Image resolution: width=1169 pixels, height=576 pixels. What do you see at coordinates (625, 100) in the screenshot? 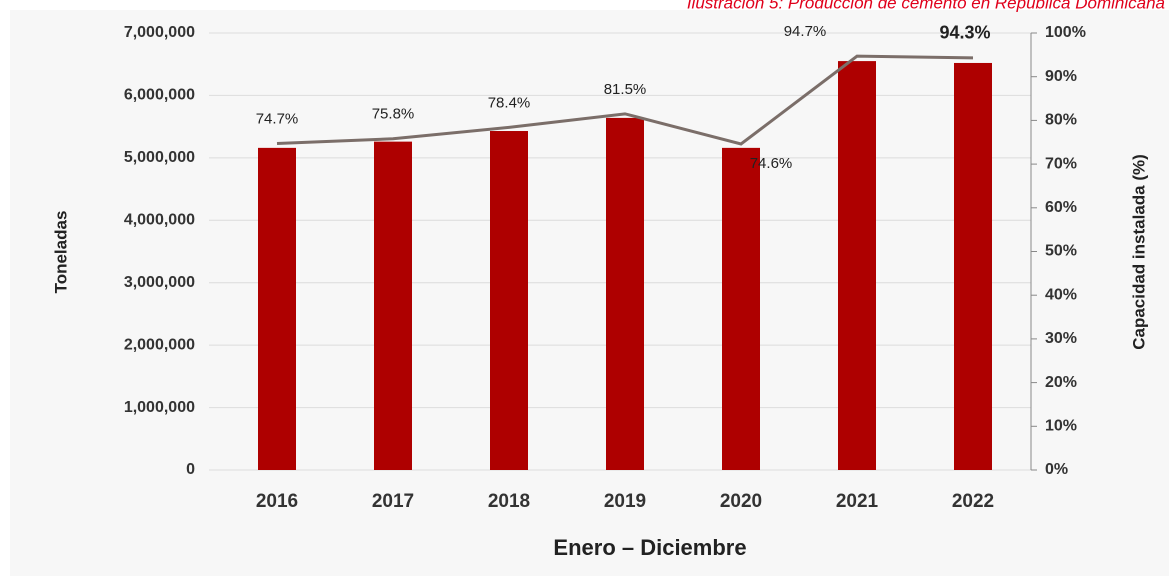
I see `line` at bounding box center [625, 100].